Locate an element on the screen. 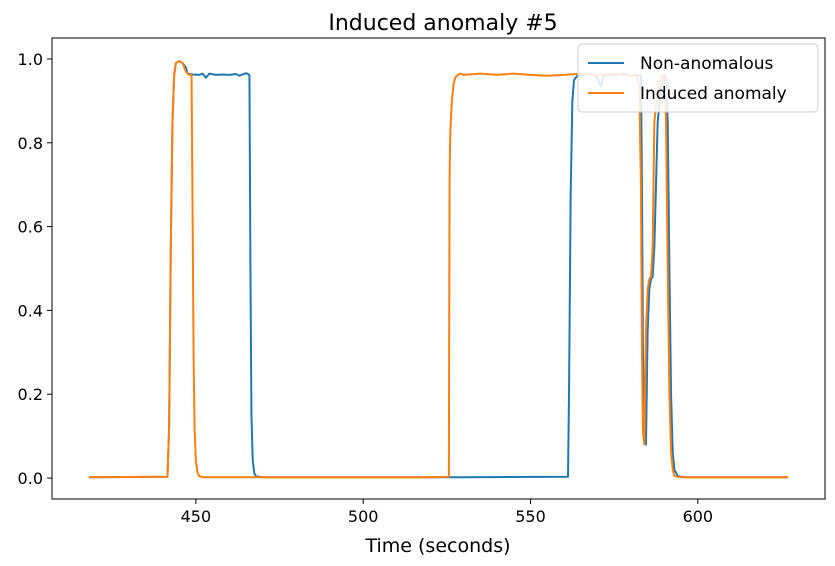 The image size is (835, 566). legend-label-induced-anomaly: Induced anomaly is located at coordinates (713, 94).